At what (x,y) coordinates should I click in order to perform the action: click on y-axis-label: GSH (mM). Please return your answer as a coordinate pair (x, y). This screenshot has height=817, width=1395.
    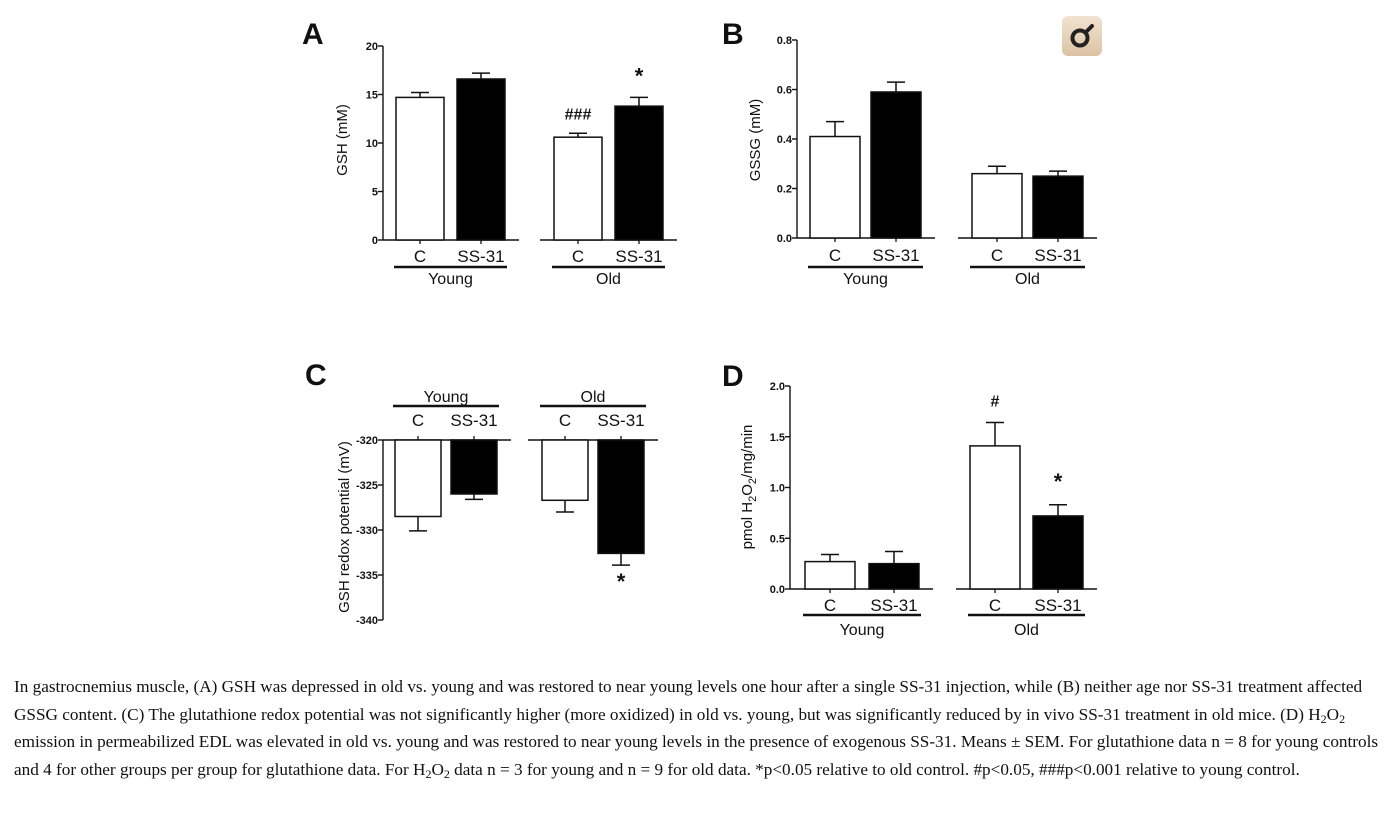
    Looking at the image, I should click on (342, 140).